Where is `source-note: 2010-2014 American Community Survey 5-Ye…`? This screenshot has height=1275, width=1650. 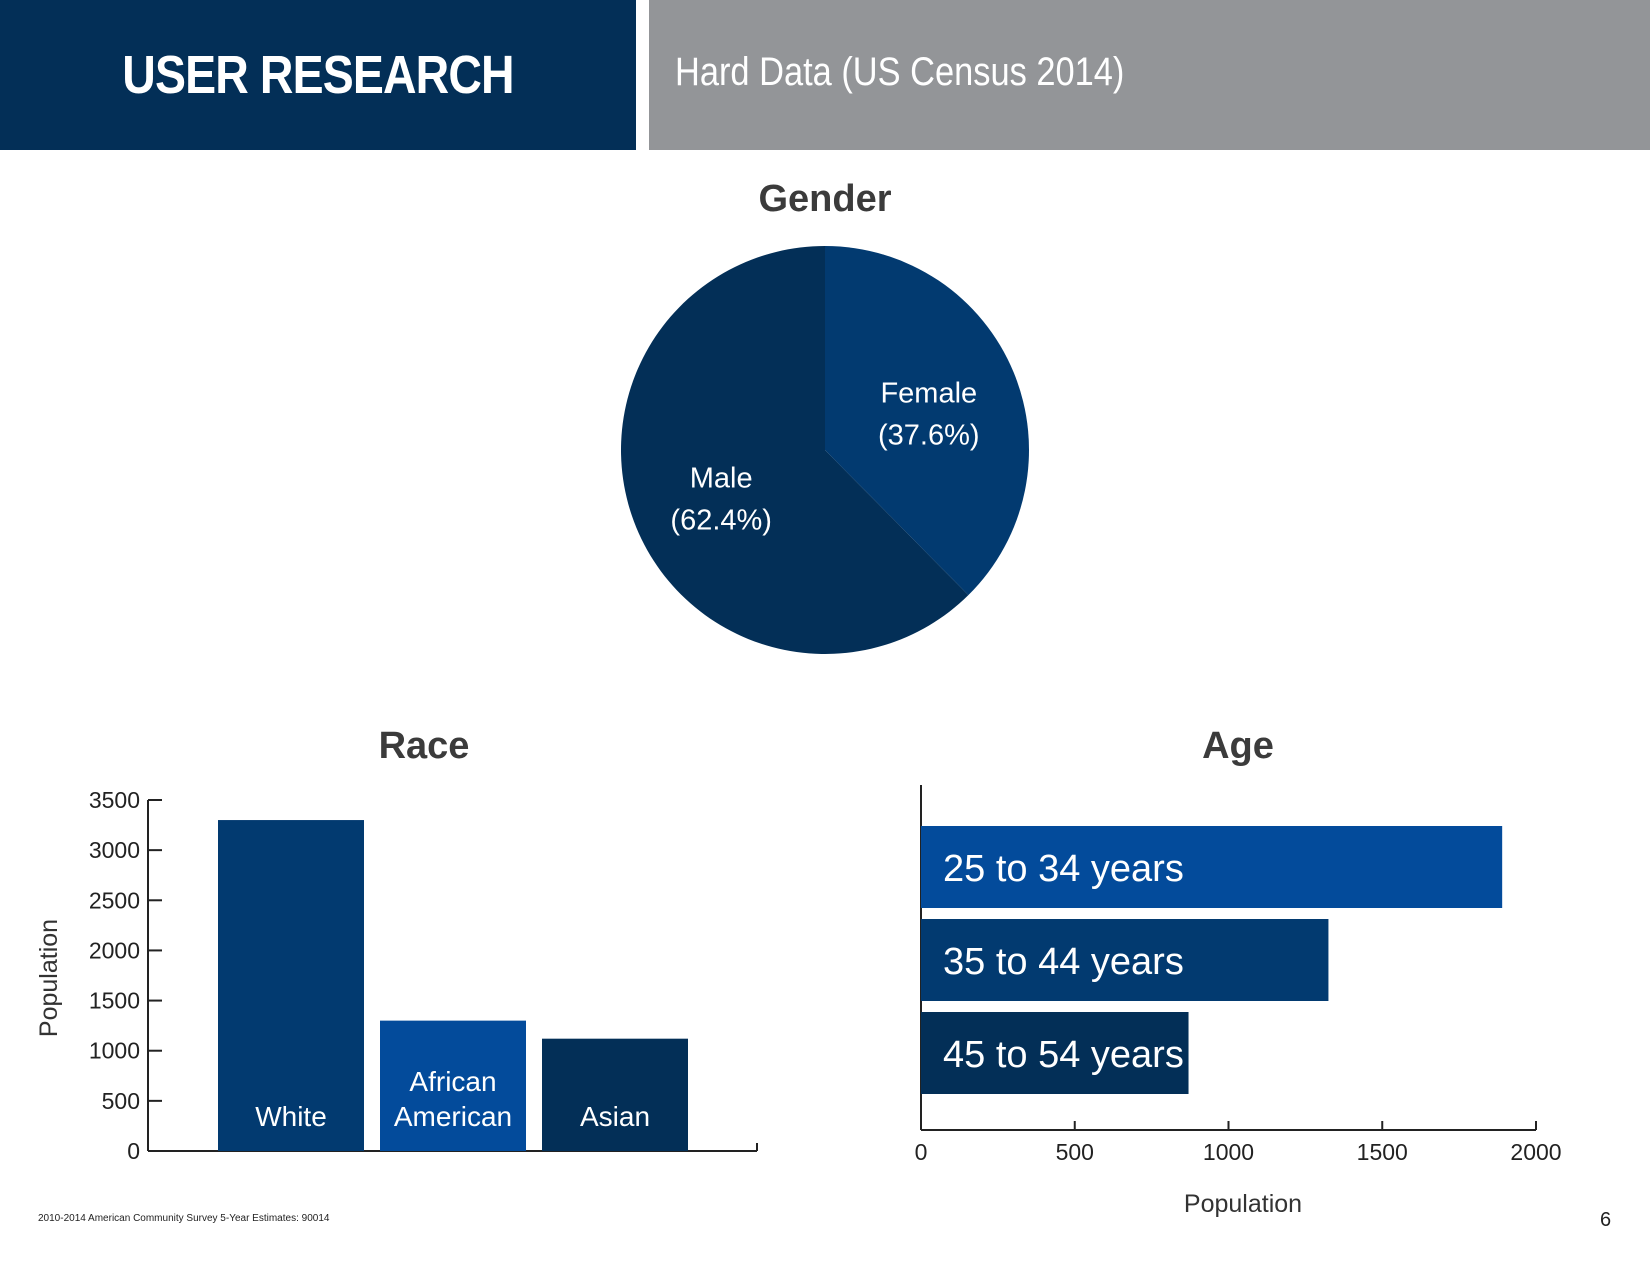 source-note: 2010-2014 American Community Survey 5-Ye… is located at coordinates (184, 1218).